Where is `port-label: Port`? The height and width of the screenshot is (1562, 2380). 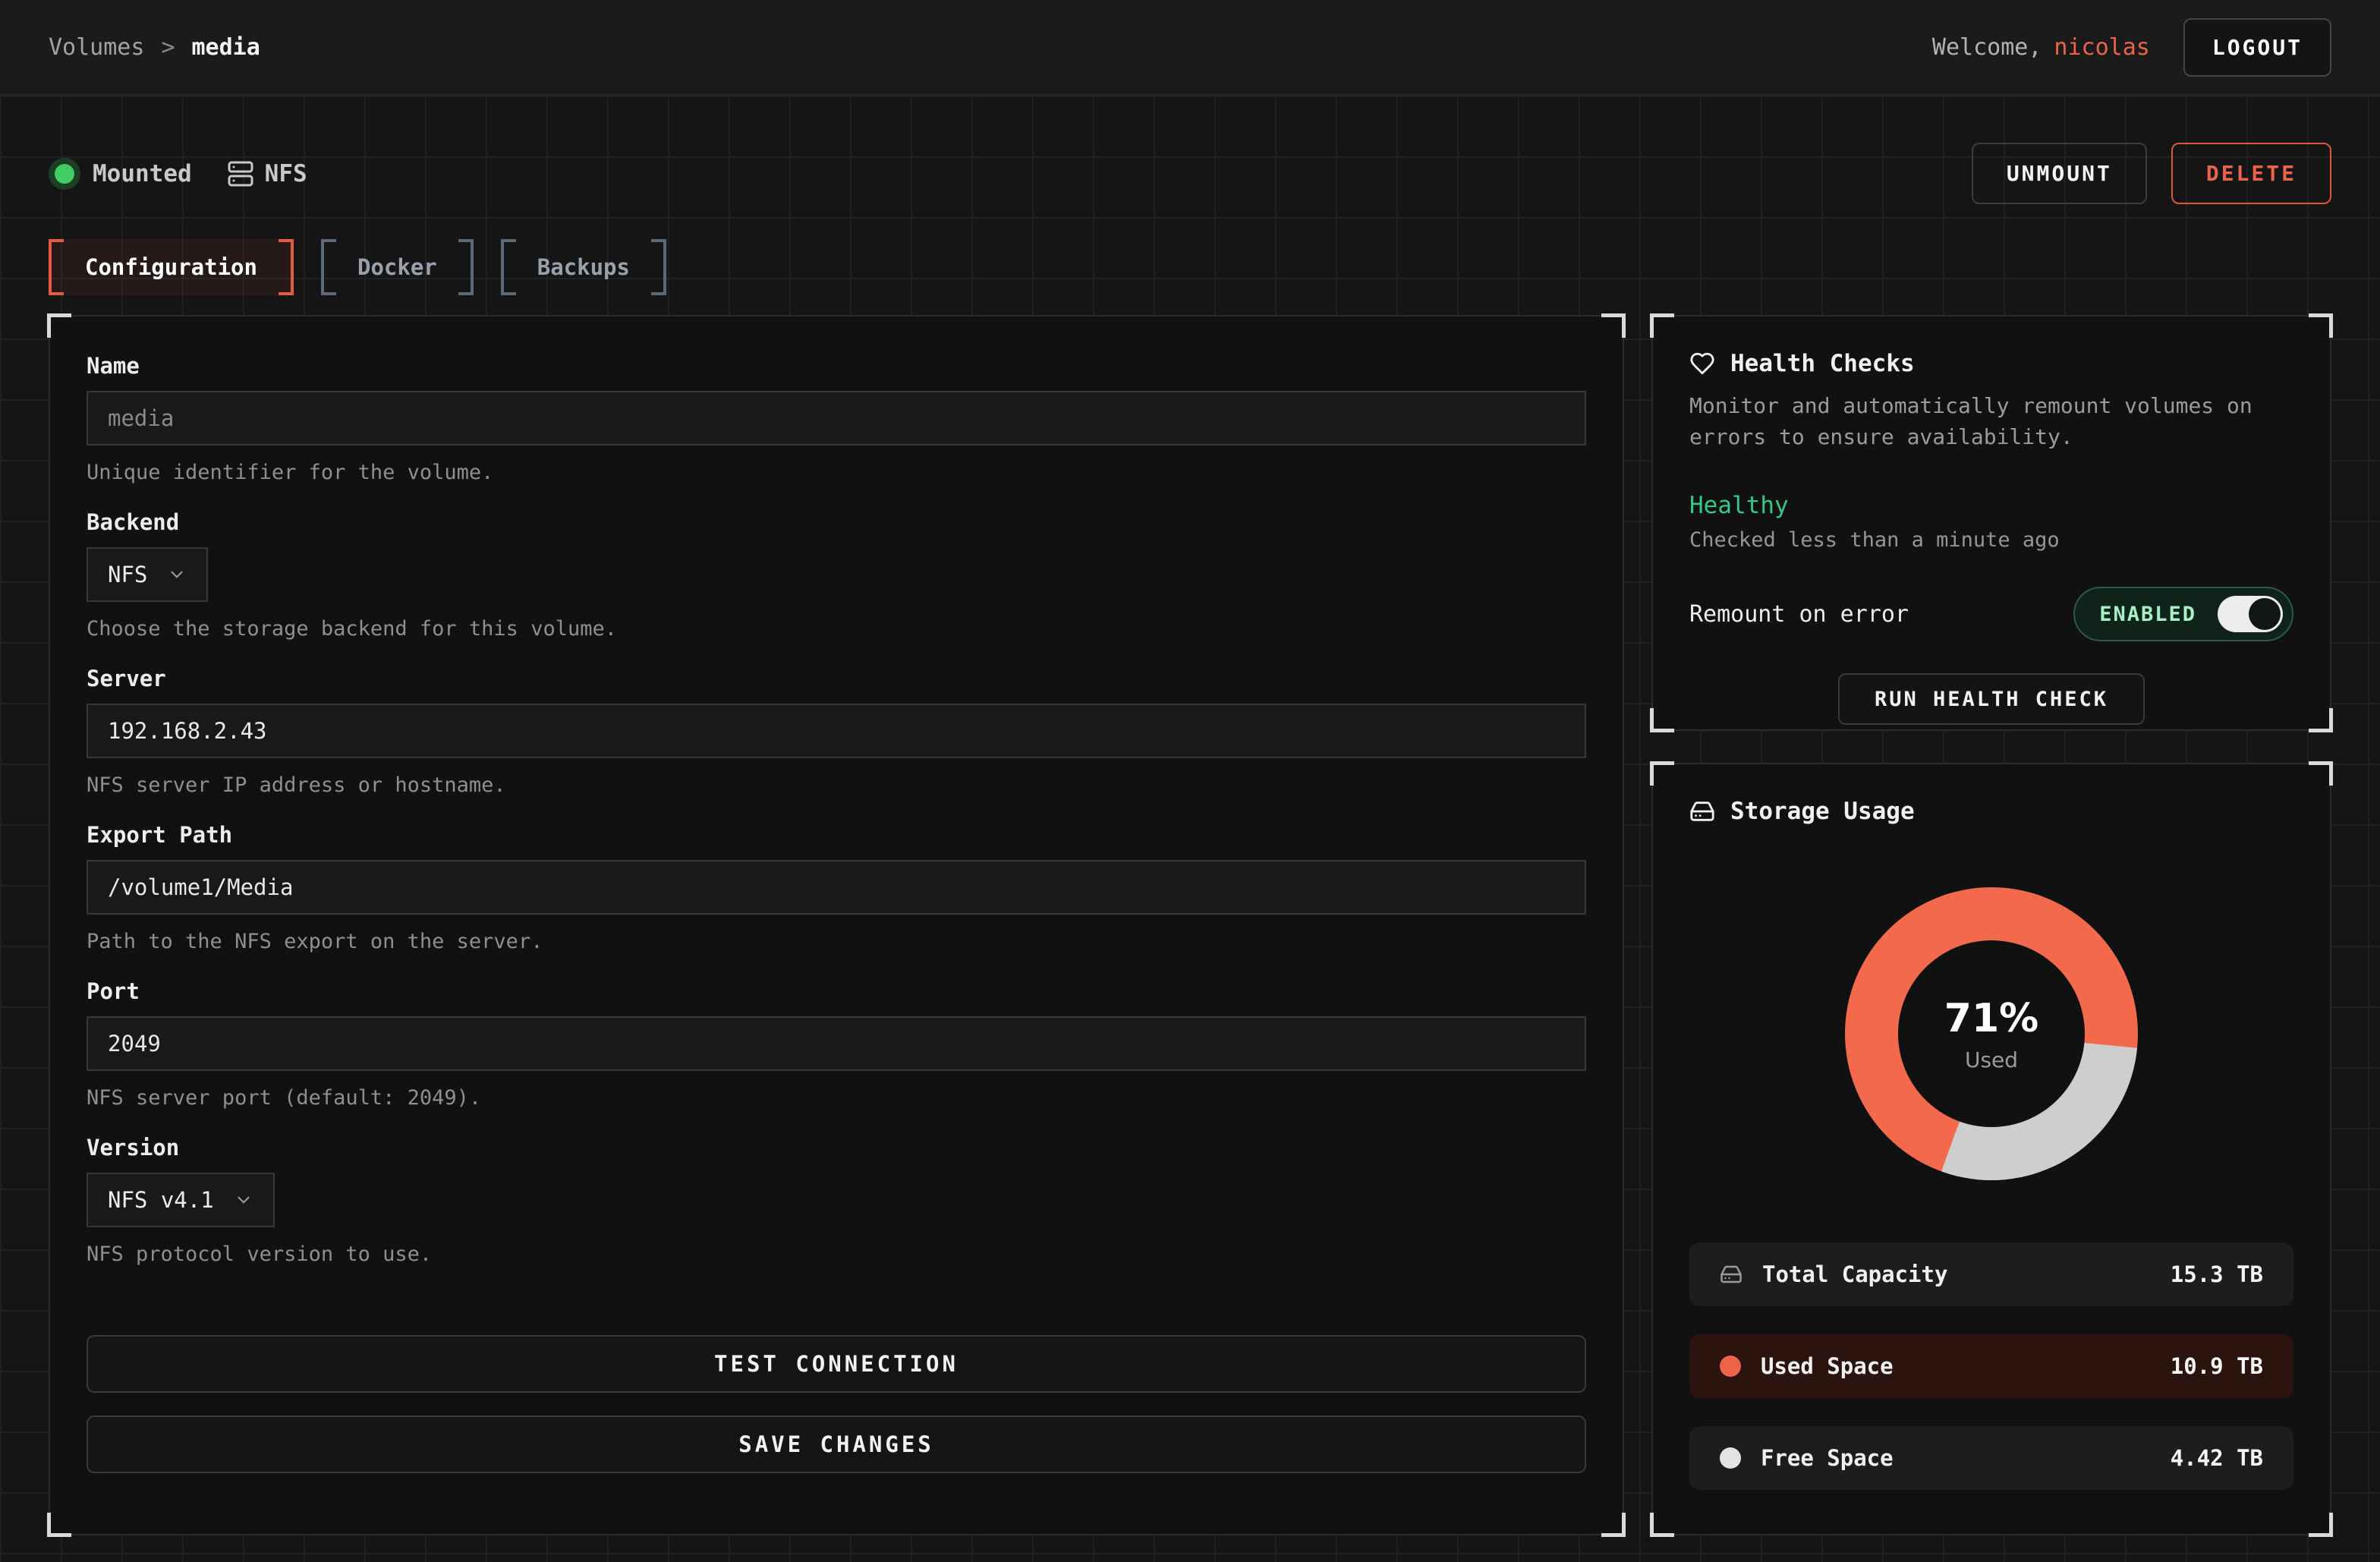
port-label: Port is located at coordinates (113, 991).